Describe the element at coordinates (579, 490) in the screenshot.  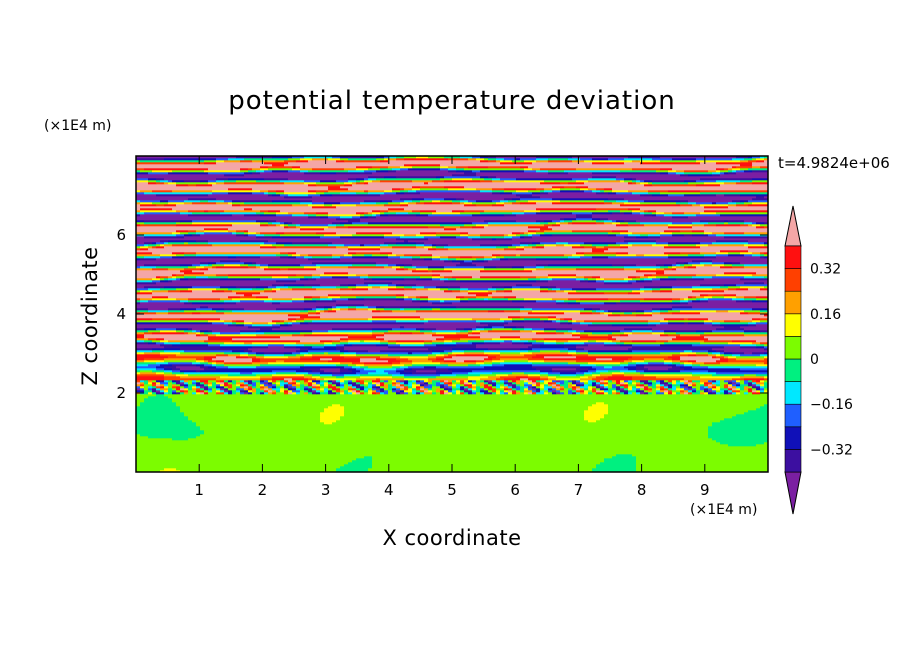
I see `x-tick-label: 7` at that location.